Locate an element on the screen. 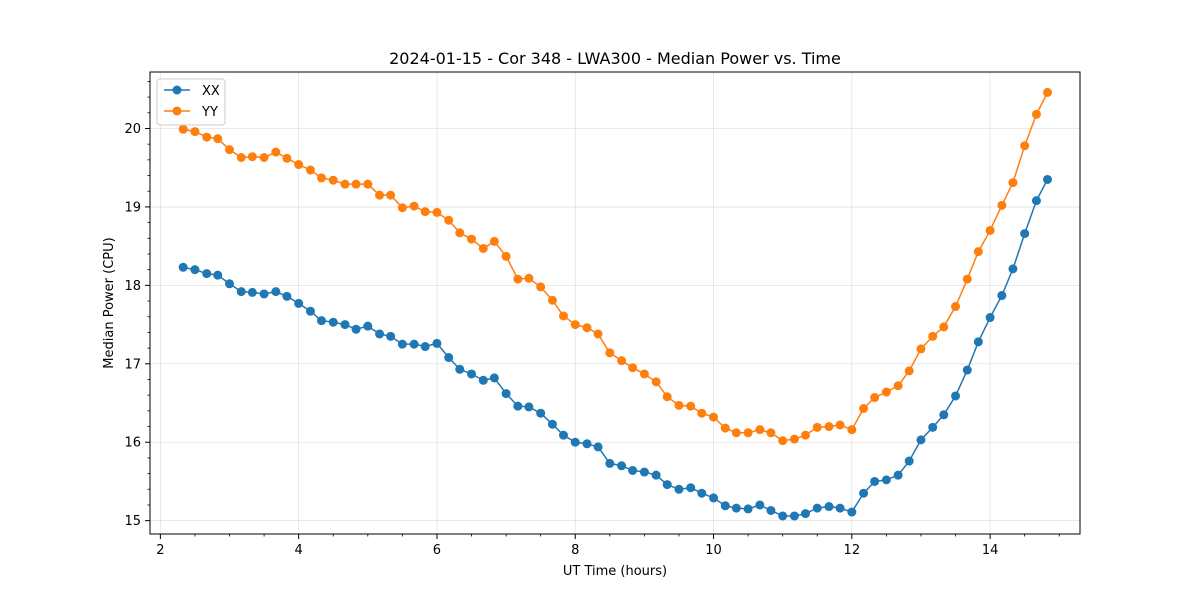  legend-dot-yy is located at coordinates (177, 111).